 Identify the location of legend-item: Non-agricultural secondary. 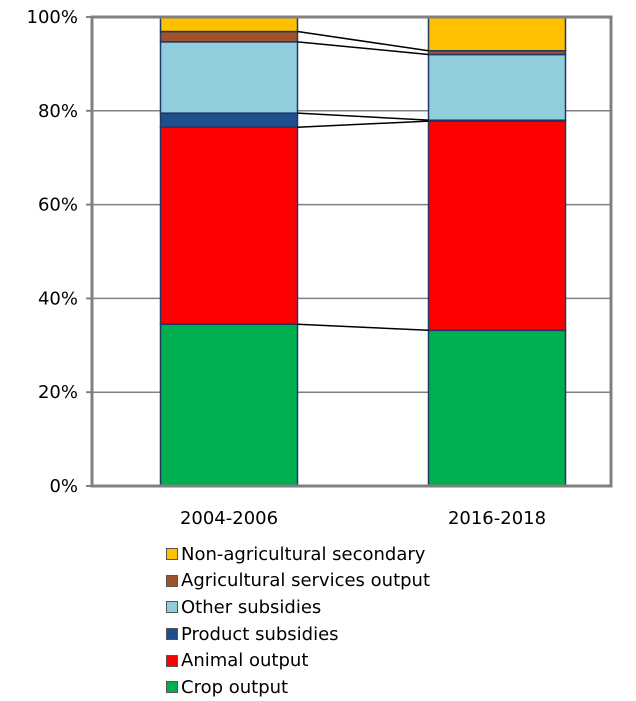
(298, 554).